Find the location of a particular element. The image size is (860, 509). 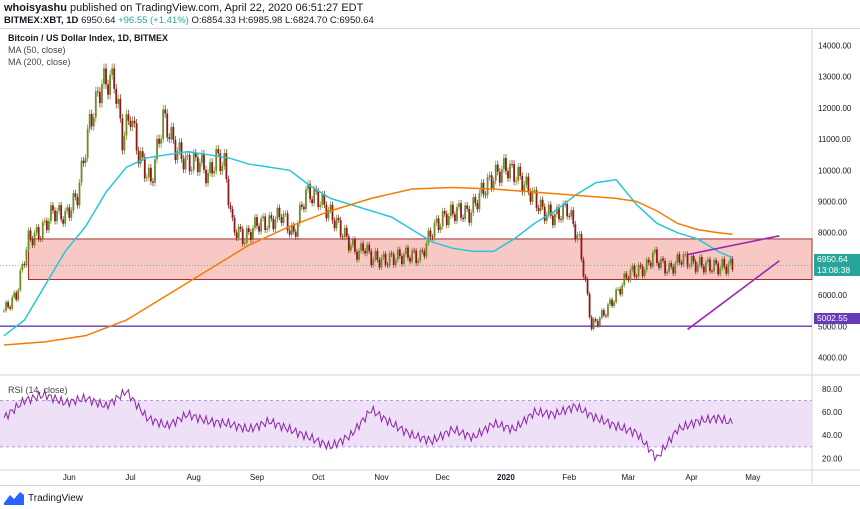

time-tick-label: Oct is located at coordinates (318, 477).